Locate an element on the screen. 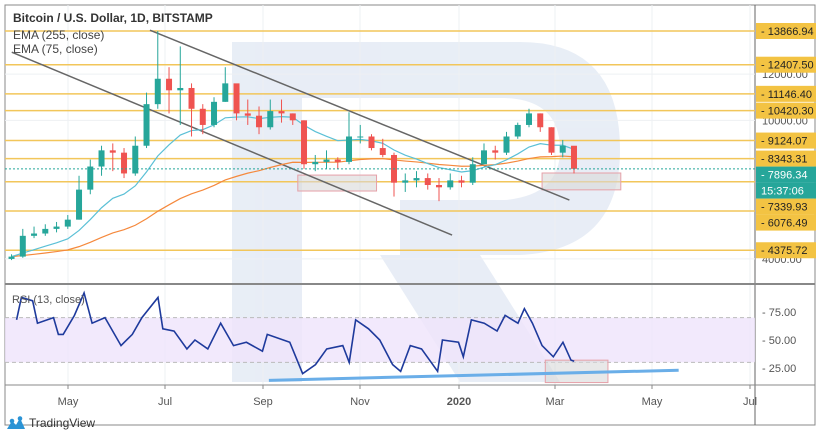  level-price-label: - 13866.94 is located at coordinates (786, 31).